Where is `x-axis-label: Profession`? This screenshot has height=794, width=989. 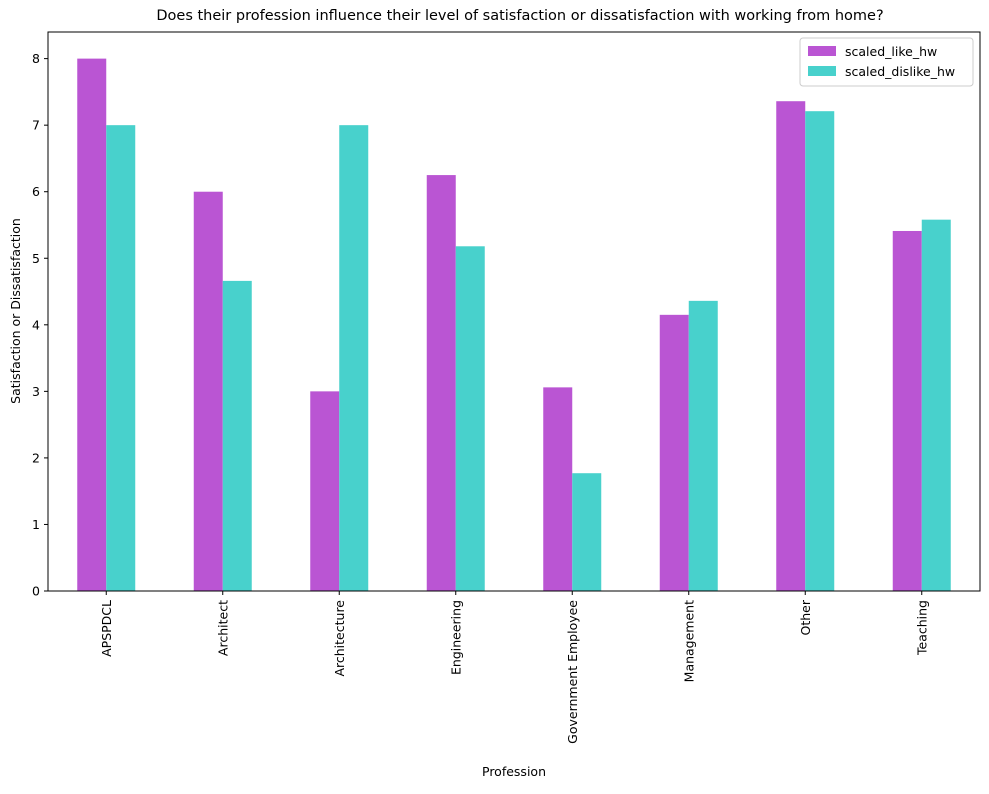
x-axis-label: Profession is located at coordinates (514, 771).